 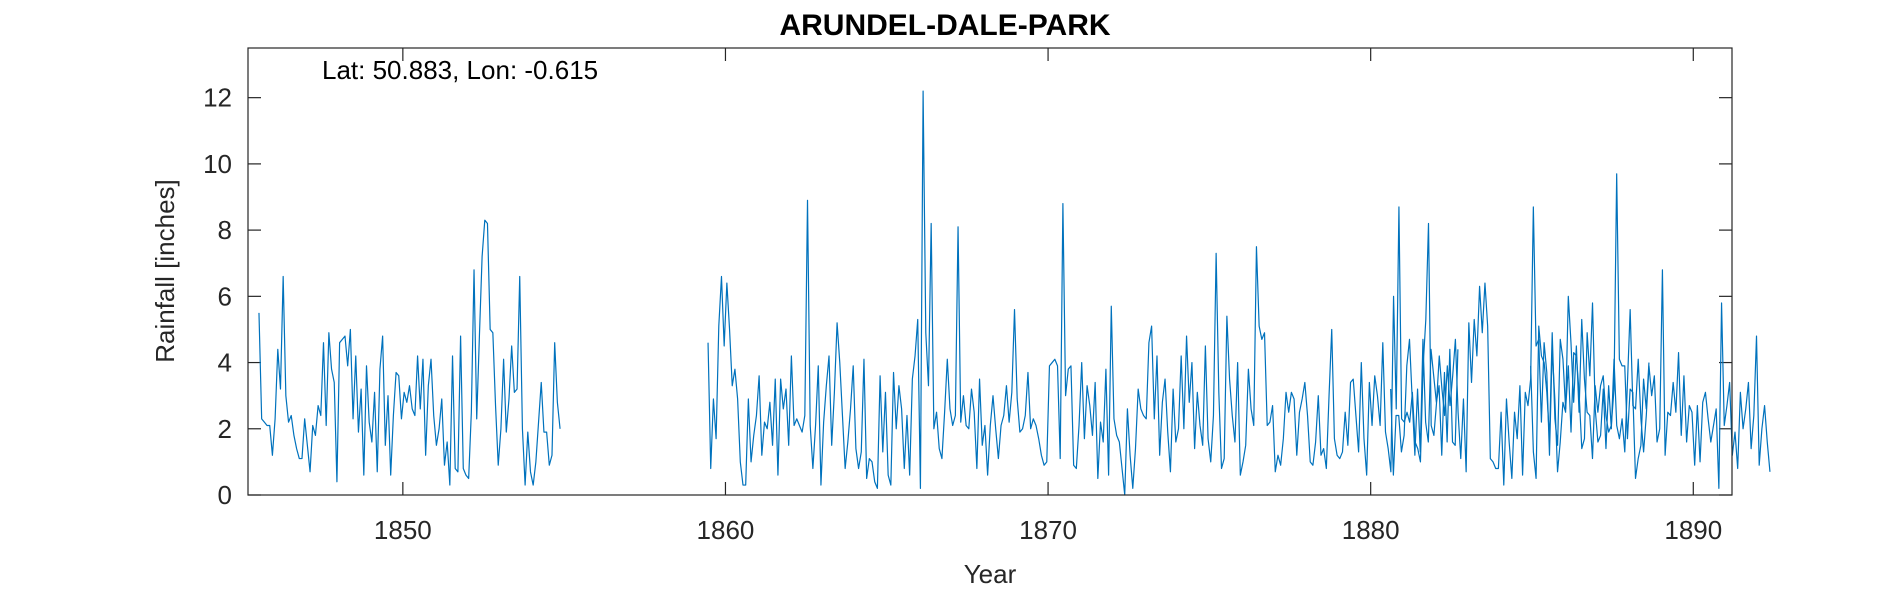 What do you see at coordinates (217, 98) in the screenshot?
I see `y-tick-label: 12` at bounding box center [217, 98].